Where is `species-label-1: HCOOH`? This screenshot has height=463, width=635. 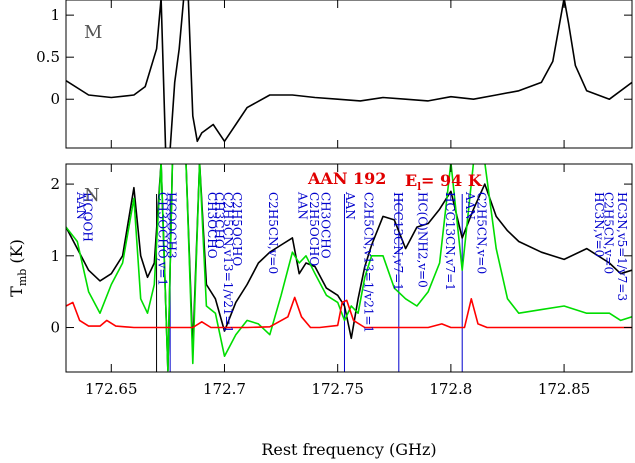 species-label-1: HCOOH is located at coordinates (88, 217).